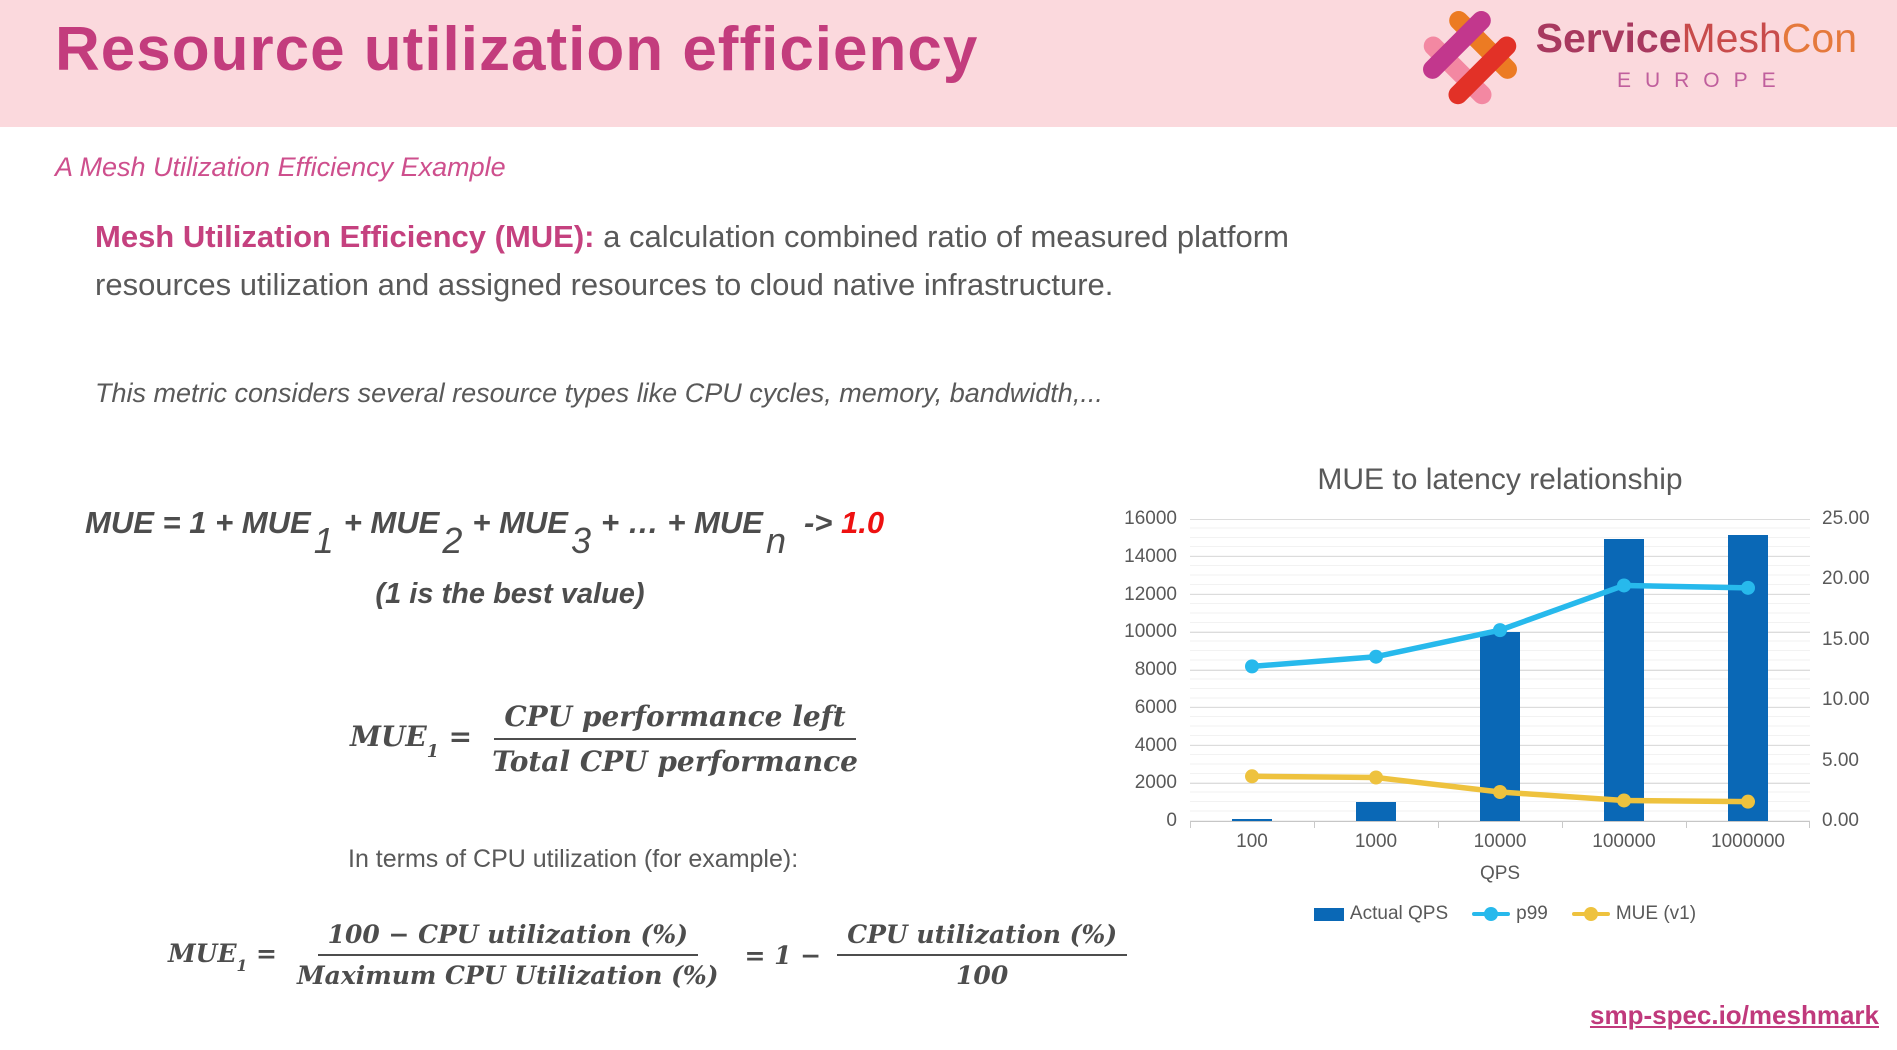 The height and width of the screenshot is (1050, 1897). I want to click on right-axis-labels: 0.00 5.00 10.00 15.00 20.00 25.00, so click(1857, 669).